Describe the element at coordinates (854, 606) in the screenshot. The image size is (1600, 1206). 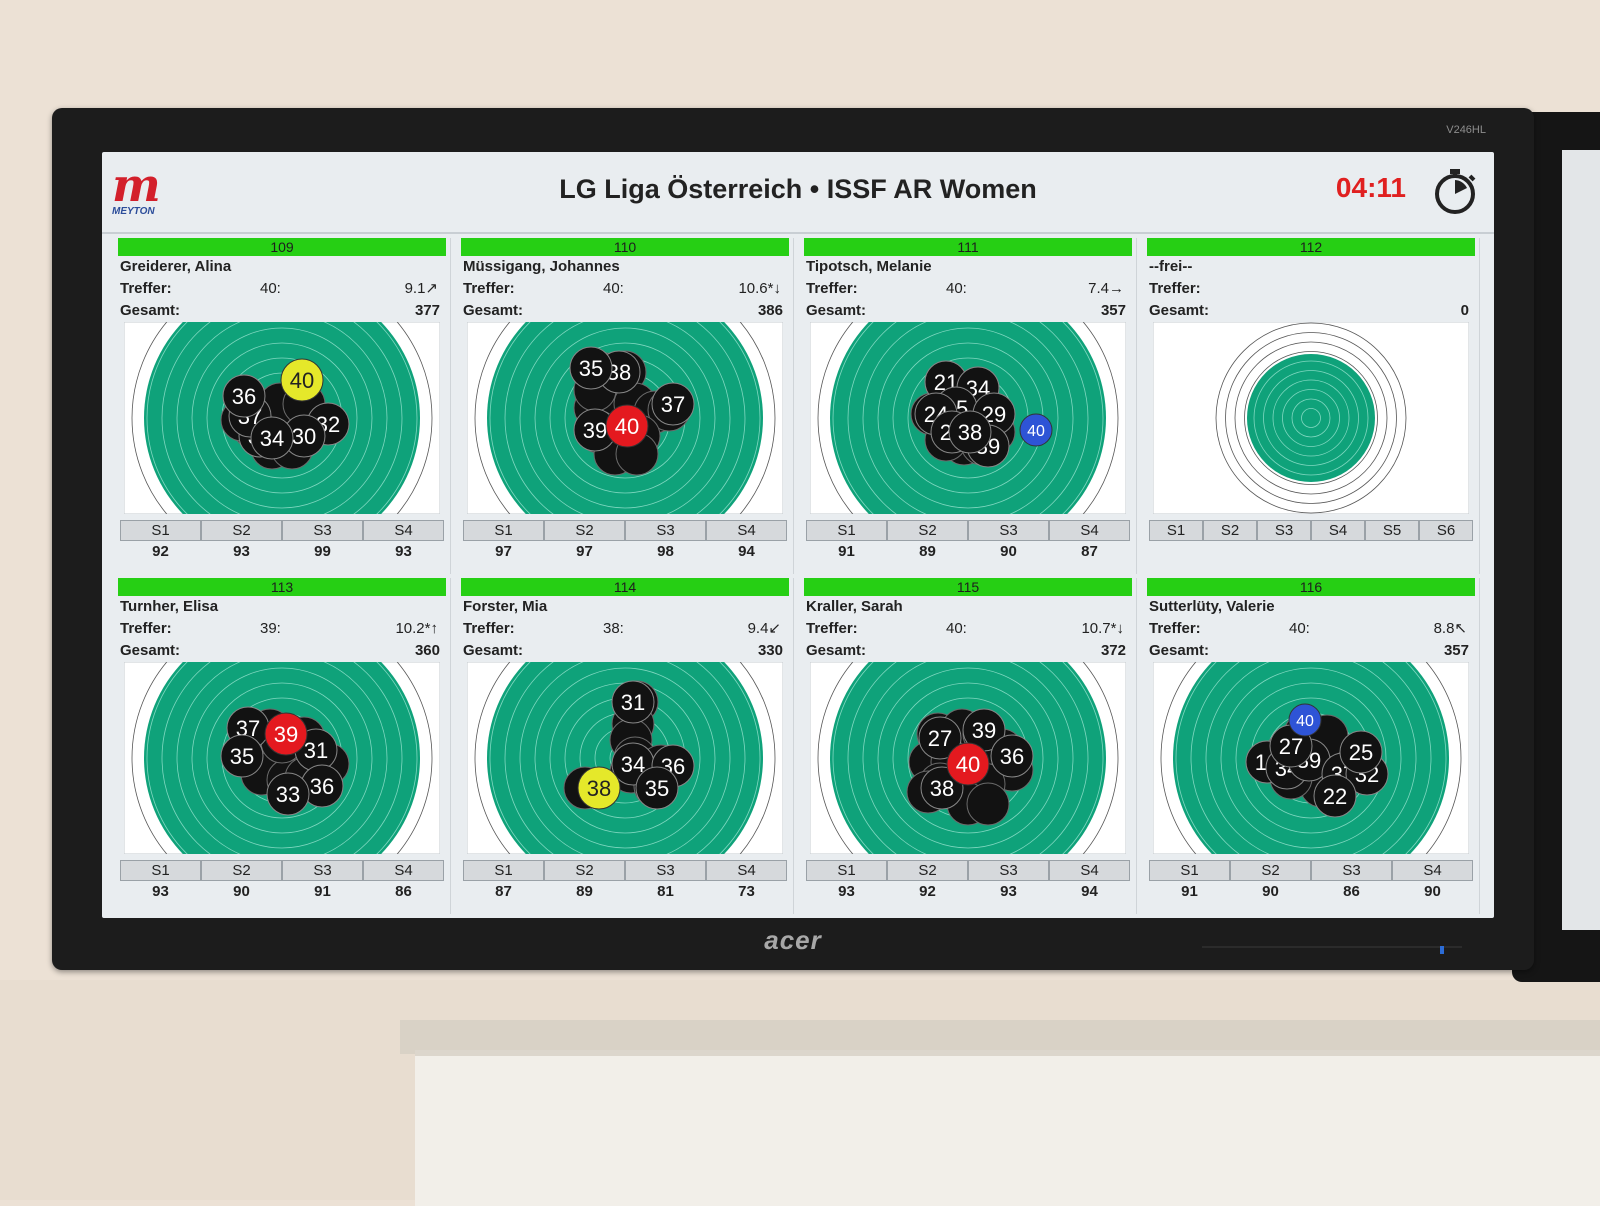
I see `shooter-name: Kraller, Sarah` at that location.